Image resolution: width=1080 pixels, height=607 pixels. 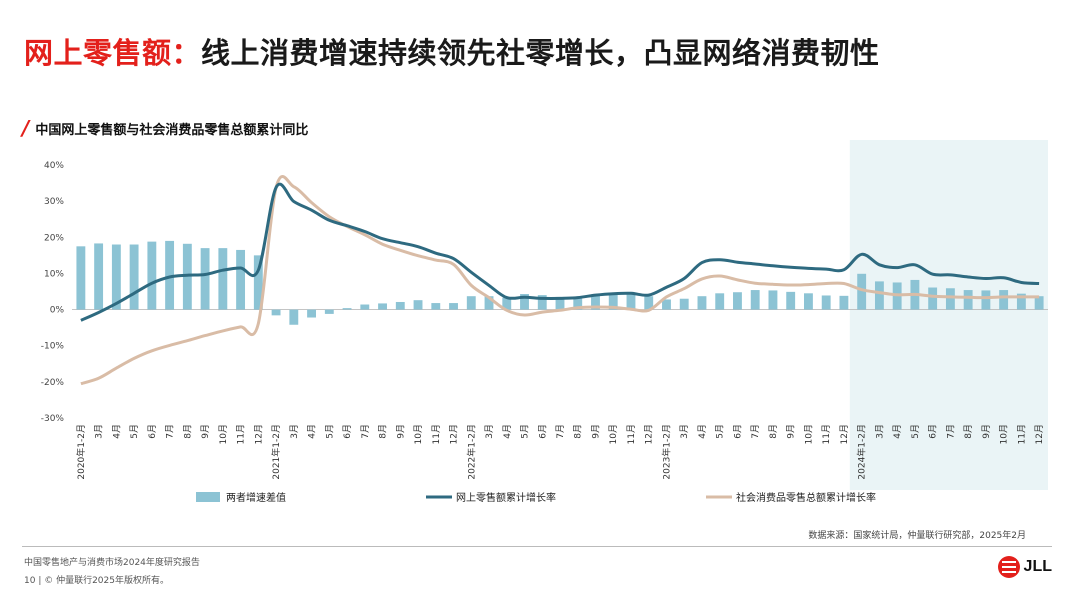 I want to click on page-title-highlight: 网上零售额：, so click(x=113, y=53).